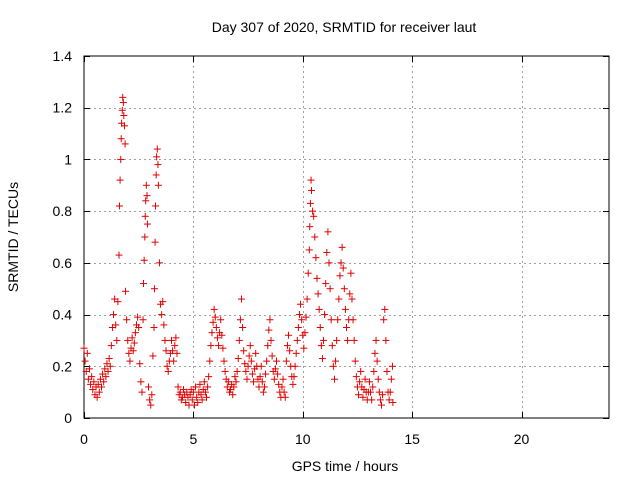 This screenshot has width=640, height=480. I want to click on y-tick-labels: 0 0.2 0.4 0.6 0.8 1 1.2 1.4, so click(63, 237).